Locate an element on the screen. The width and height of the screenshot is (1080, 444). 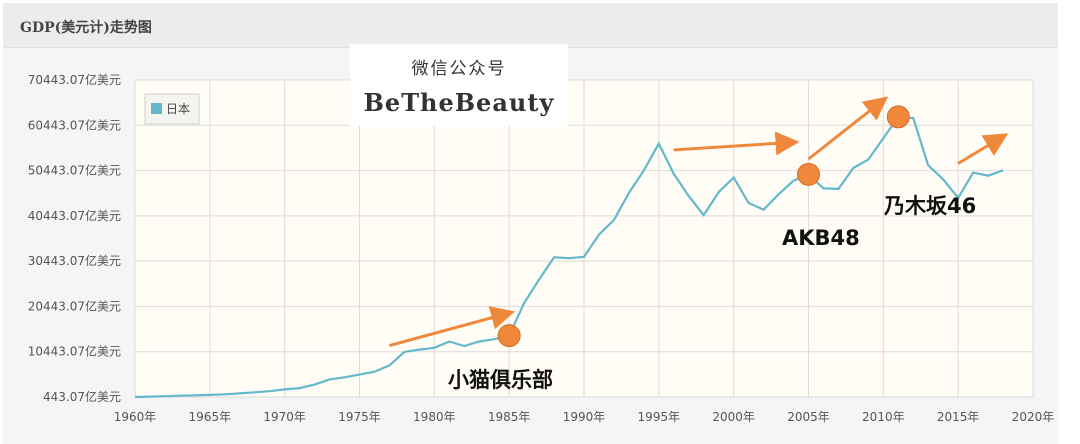
y-tick-label: 40443.07亿美元 is located at coordinates (74, 215).